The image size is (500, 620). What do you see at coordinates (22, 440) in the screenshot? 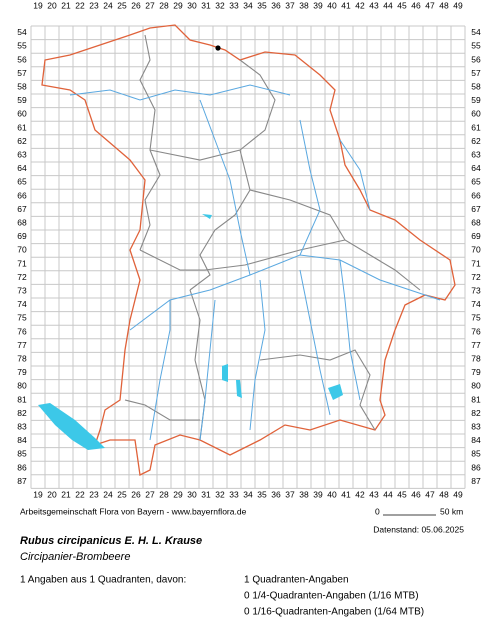
I see `row-label: 84` at bounding box center [22, 440].